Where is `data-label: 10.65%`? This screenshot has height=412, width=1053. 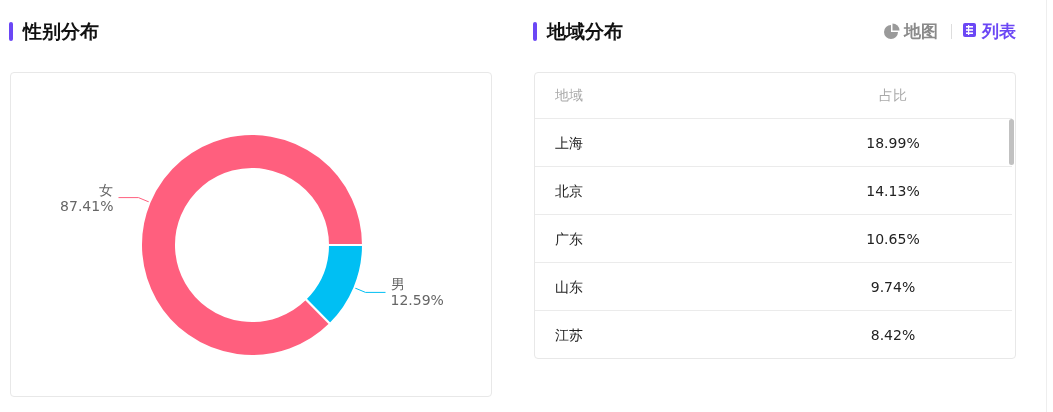 data-label: 10.65% is located at coordinates (893, 239).